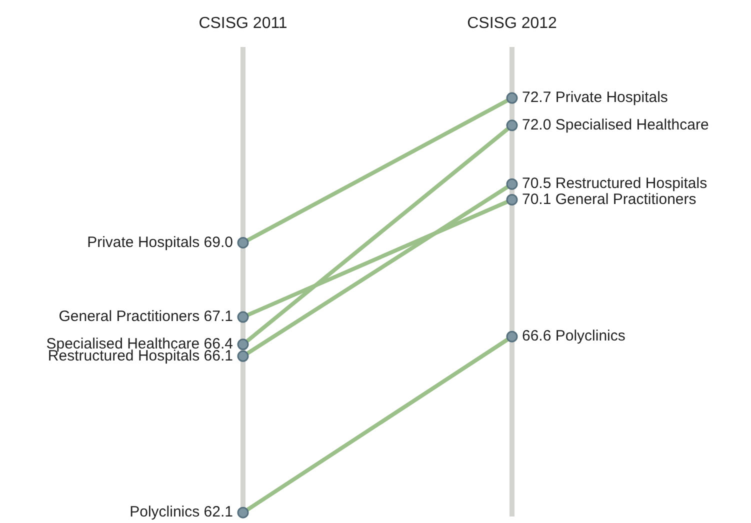  I want to click on text: Restructured Hospitals, so click(631, 183).